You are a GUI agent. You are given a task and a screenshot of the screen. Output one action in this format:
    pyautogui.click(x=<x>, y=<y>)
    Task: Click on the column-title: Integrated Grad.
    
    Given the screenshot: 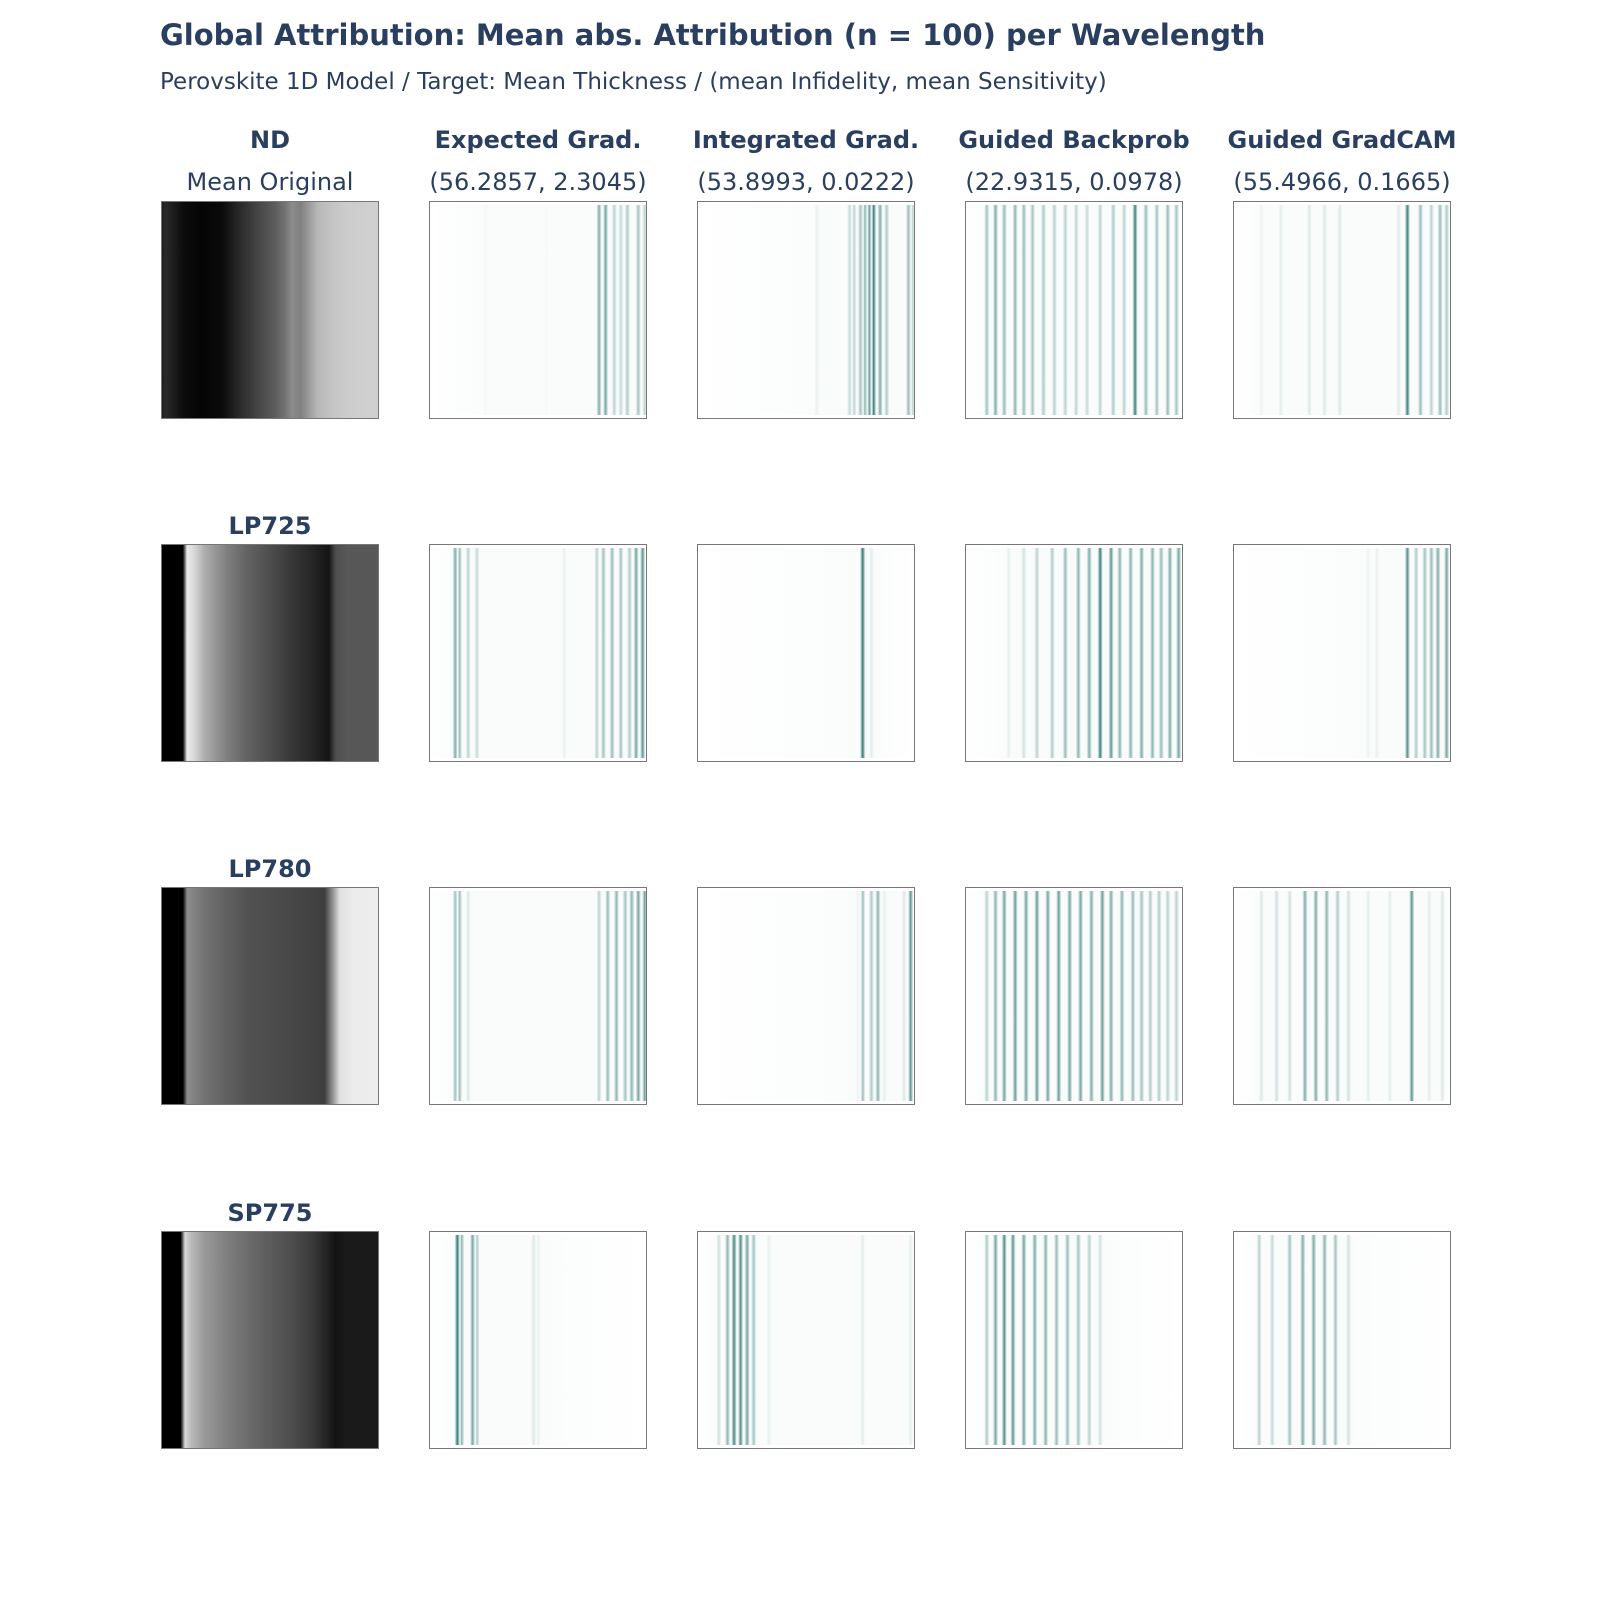 What is the action you would take?
    pyautogui.click(x=806, y=140)
    